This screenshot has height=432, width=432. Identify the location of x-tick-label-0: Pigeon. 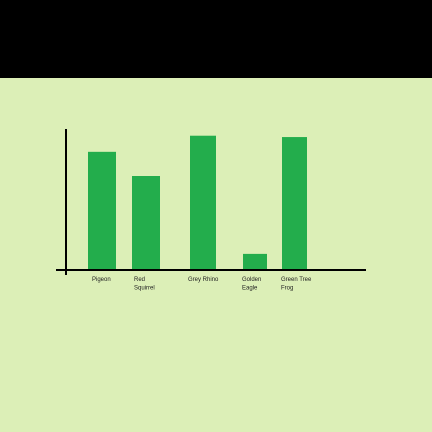
(101, 280).